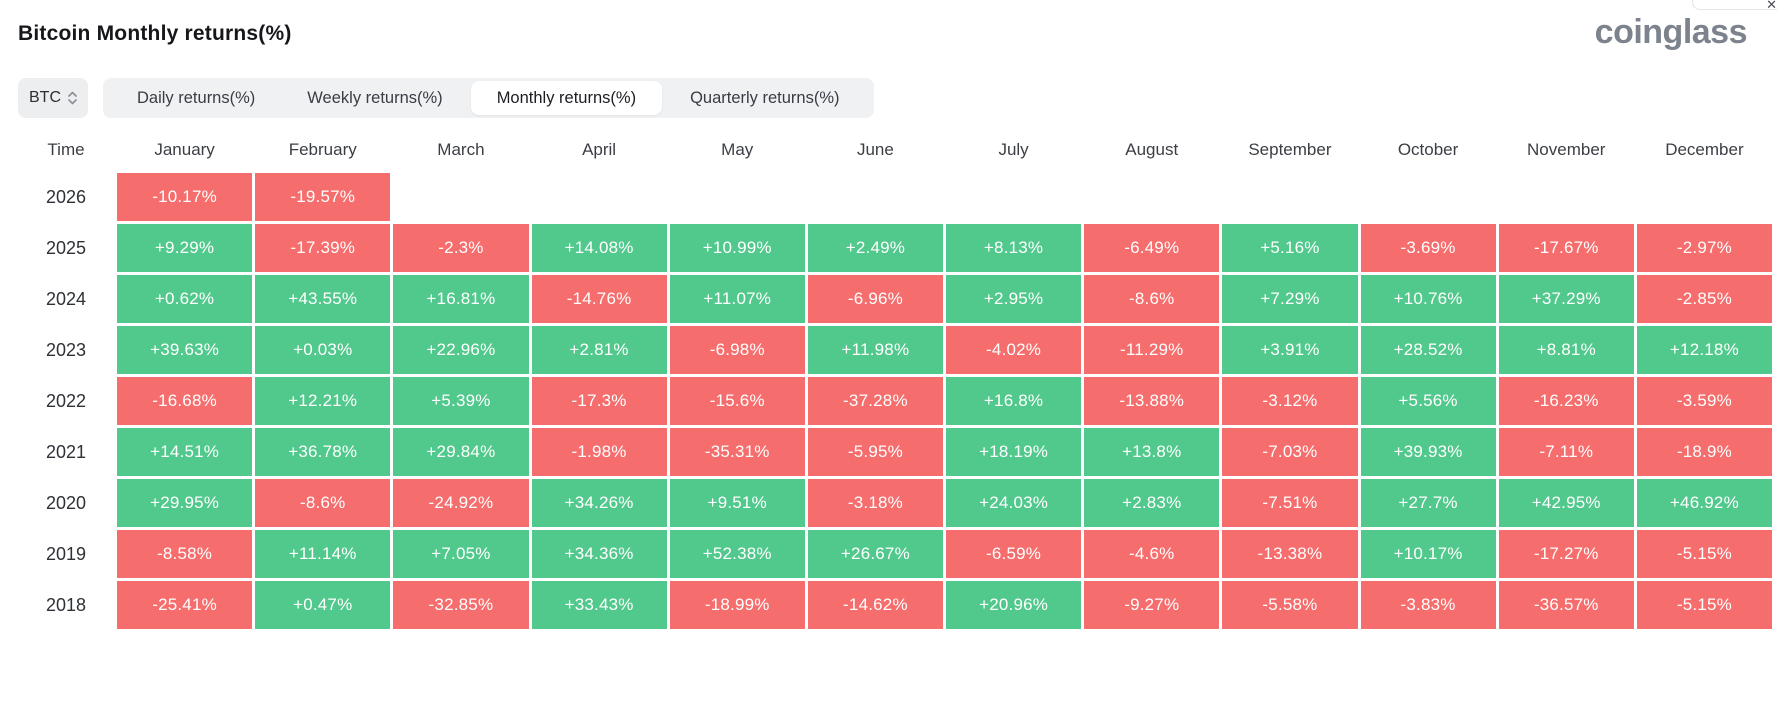  What do you see at coordinates (1428, 554) in the screenshot?
I see `return-cell: +10.17%` at bounding box center [1428, 554].